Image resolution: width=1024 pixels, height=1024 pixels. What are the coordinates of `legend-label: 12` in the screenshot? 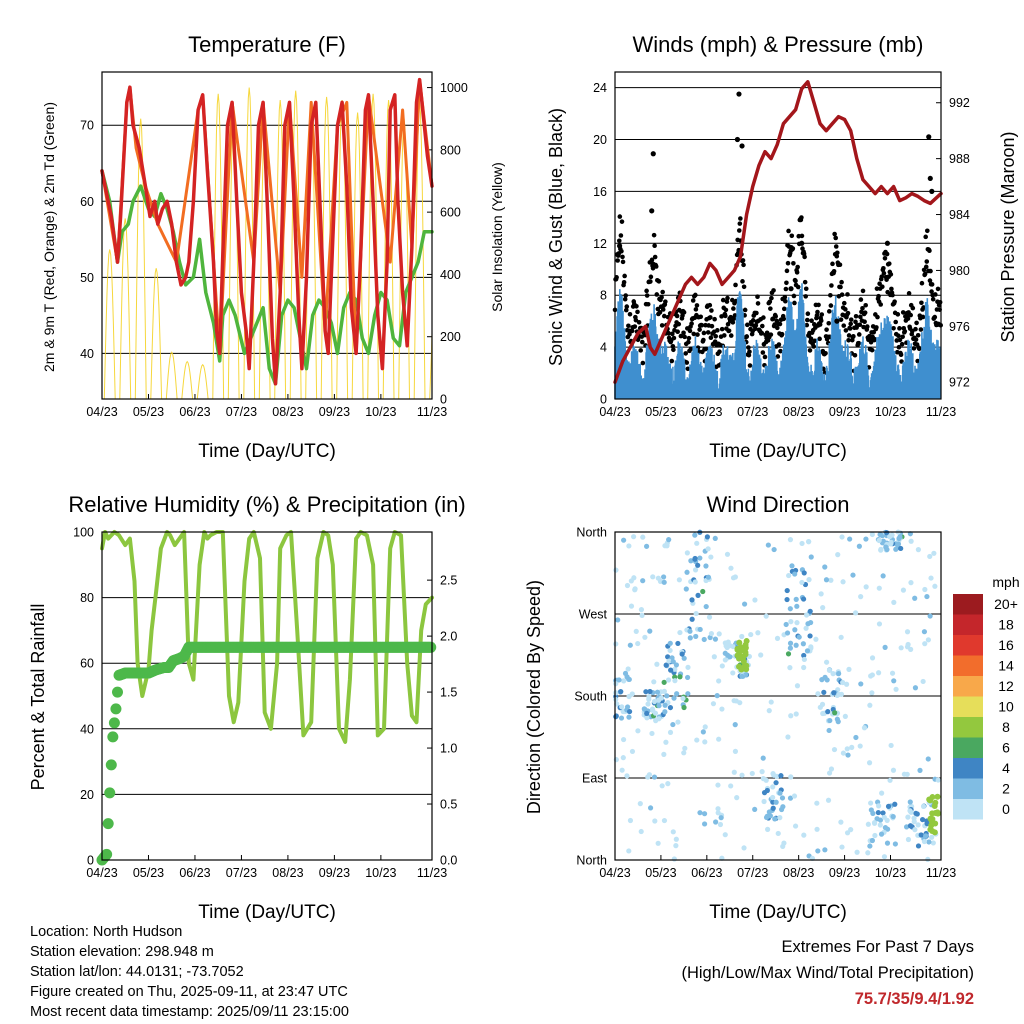 It's located at (1006, 686).